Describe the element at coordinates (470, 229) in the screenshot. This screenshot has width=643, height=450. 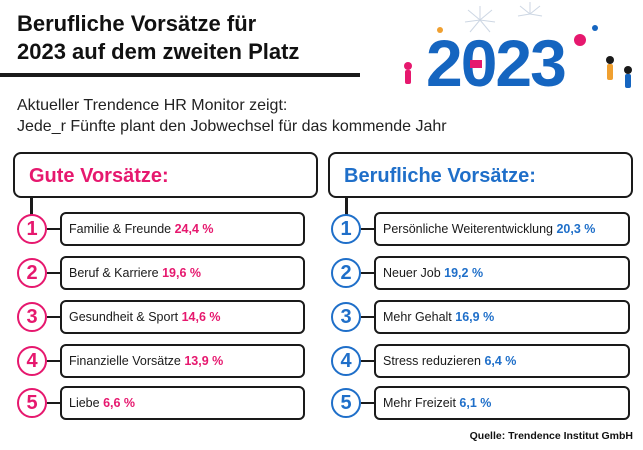
I see `item-label: Persönliche Weiterentwicklung` at that location.